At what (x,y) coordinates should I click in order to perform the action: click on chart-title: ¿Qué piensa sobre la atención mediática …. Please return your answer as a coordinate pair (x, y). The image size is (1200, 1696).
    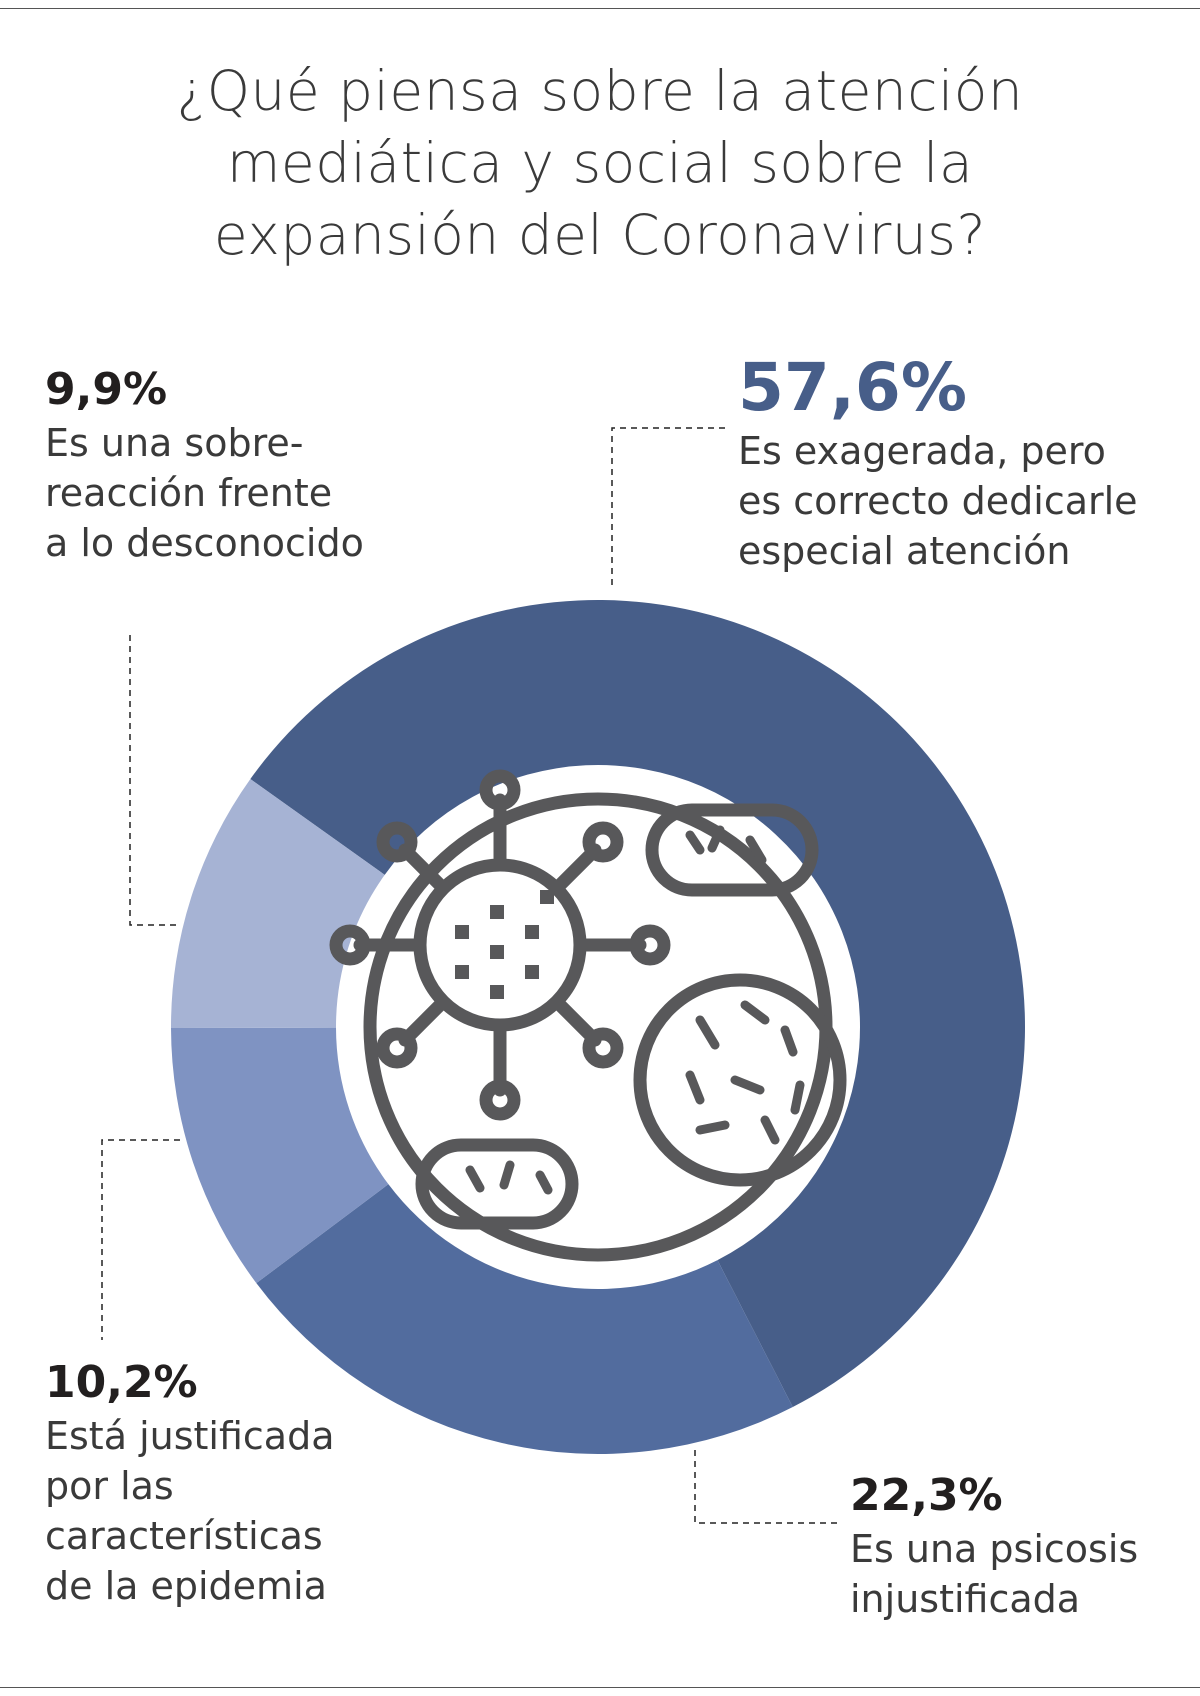
    Looking at the image, I should click on (600, 163).